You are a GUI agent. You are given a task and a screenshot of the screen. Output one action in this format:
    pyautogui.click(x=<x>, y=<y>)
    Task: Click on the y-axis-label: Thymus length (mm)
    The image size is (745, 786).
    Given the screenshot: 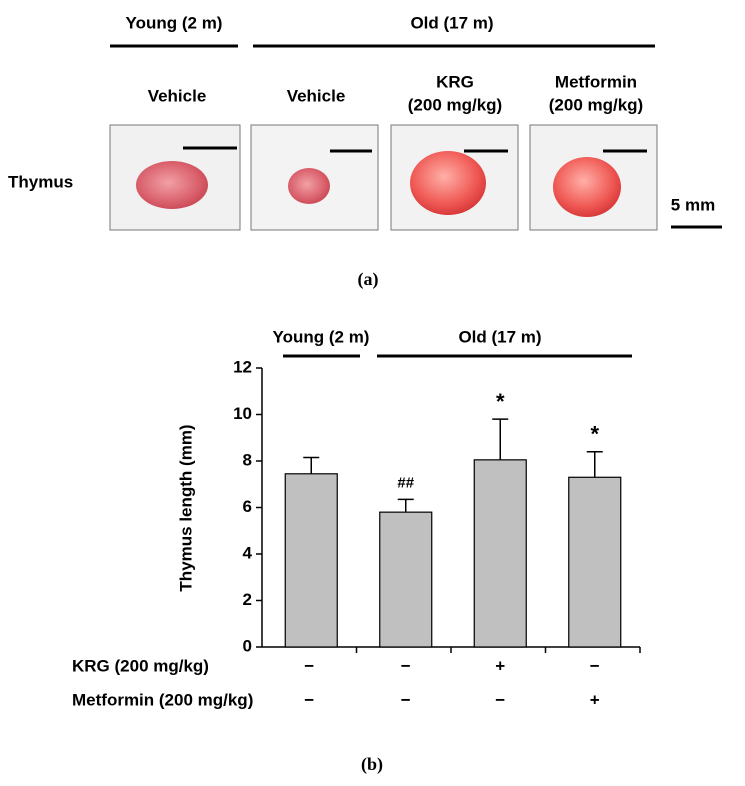 What is the action you would take?
    pyautogui.click(x=185, y=507)
    